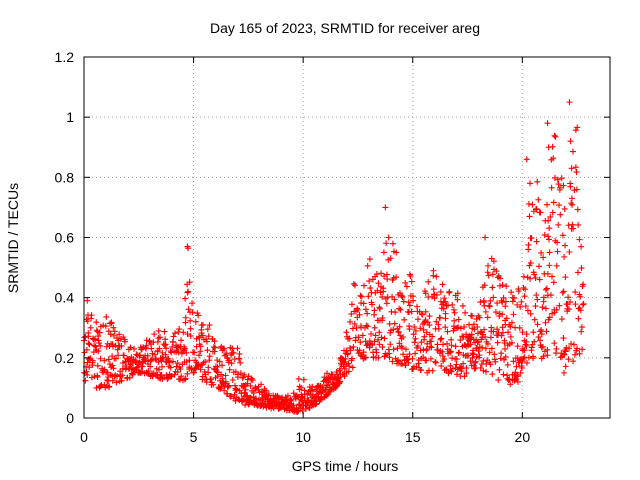 This screenshot has height=480, width=640. I want to click on y-tick-label: 0.8, so click(65, 177).